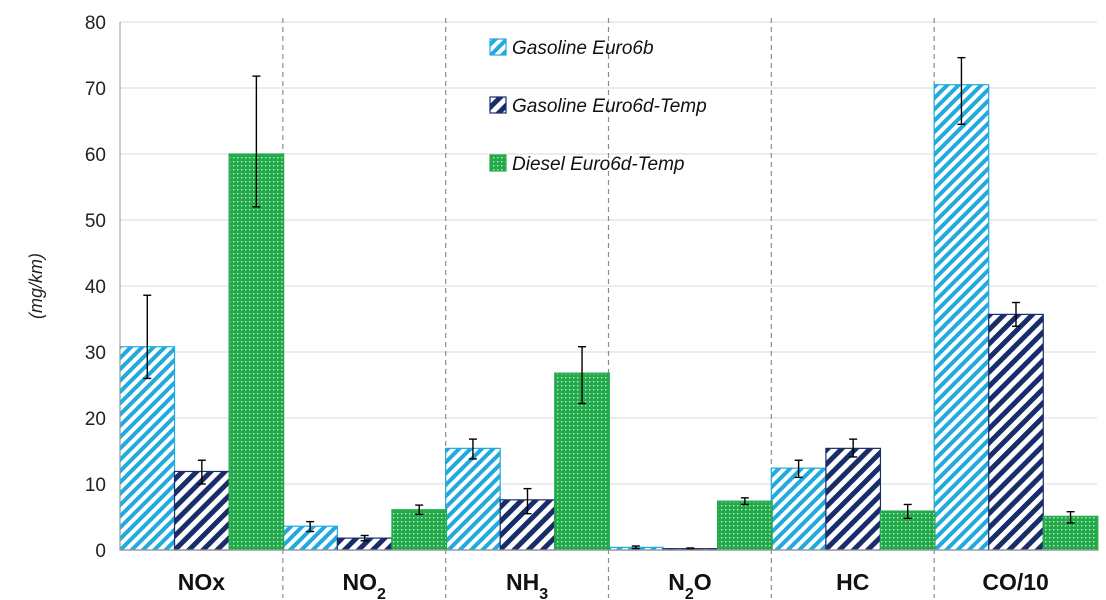 The height and width of the screenshot is (600, 1106). I want to click on y-tick-label: 40, so click(95, 287).